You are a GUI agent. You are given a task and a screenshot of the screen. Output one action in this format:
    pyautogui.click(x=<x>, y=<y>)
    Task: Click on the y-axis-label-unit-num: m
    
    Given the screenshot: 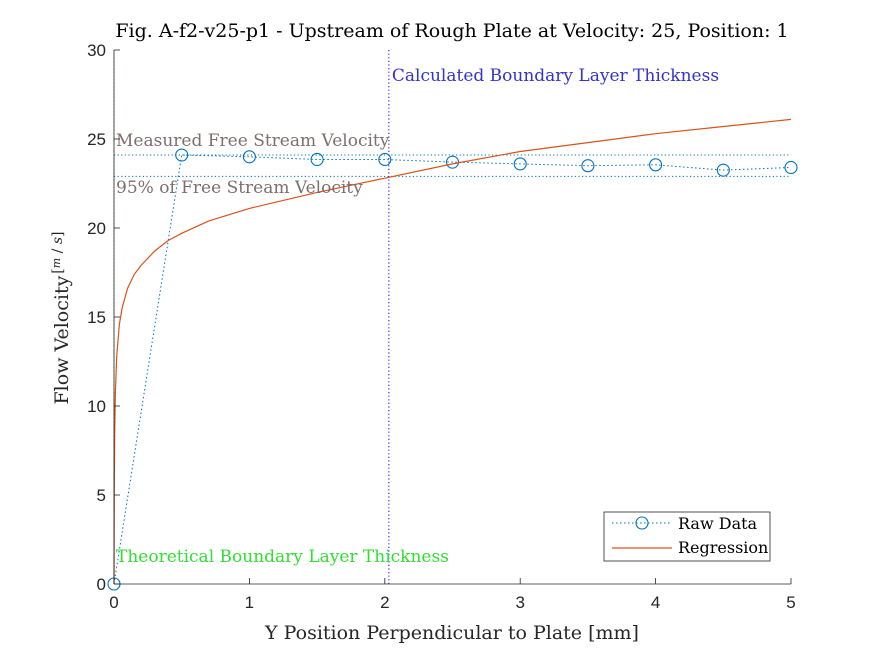 What is the action you would take?
    pyautogui.click(x=56, y=263)
    